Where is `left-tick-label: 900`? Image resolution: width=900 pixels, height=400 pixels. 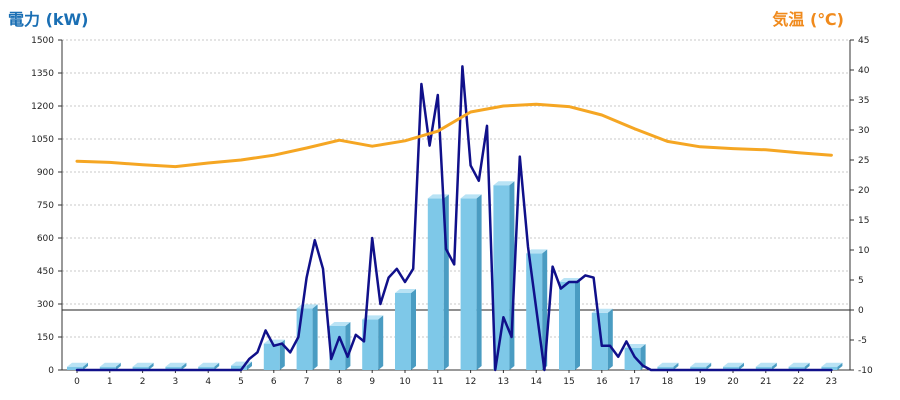
left-tick-label: 900 is located at coordinates (45, 173).